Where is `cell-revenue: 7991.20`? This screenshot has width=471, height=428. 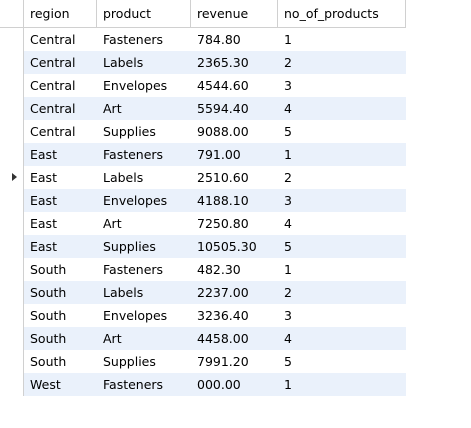 cell-revenue: 7991.20 is located at coordinates (234, 361).